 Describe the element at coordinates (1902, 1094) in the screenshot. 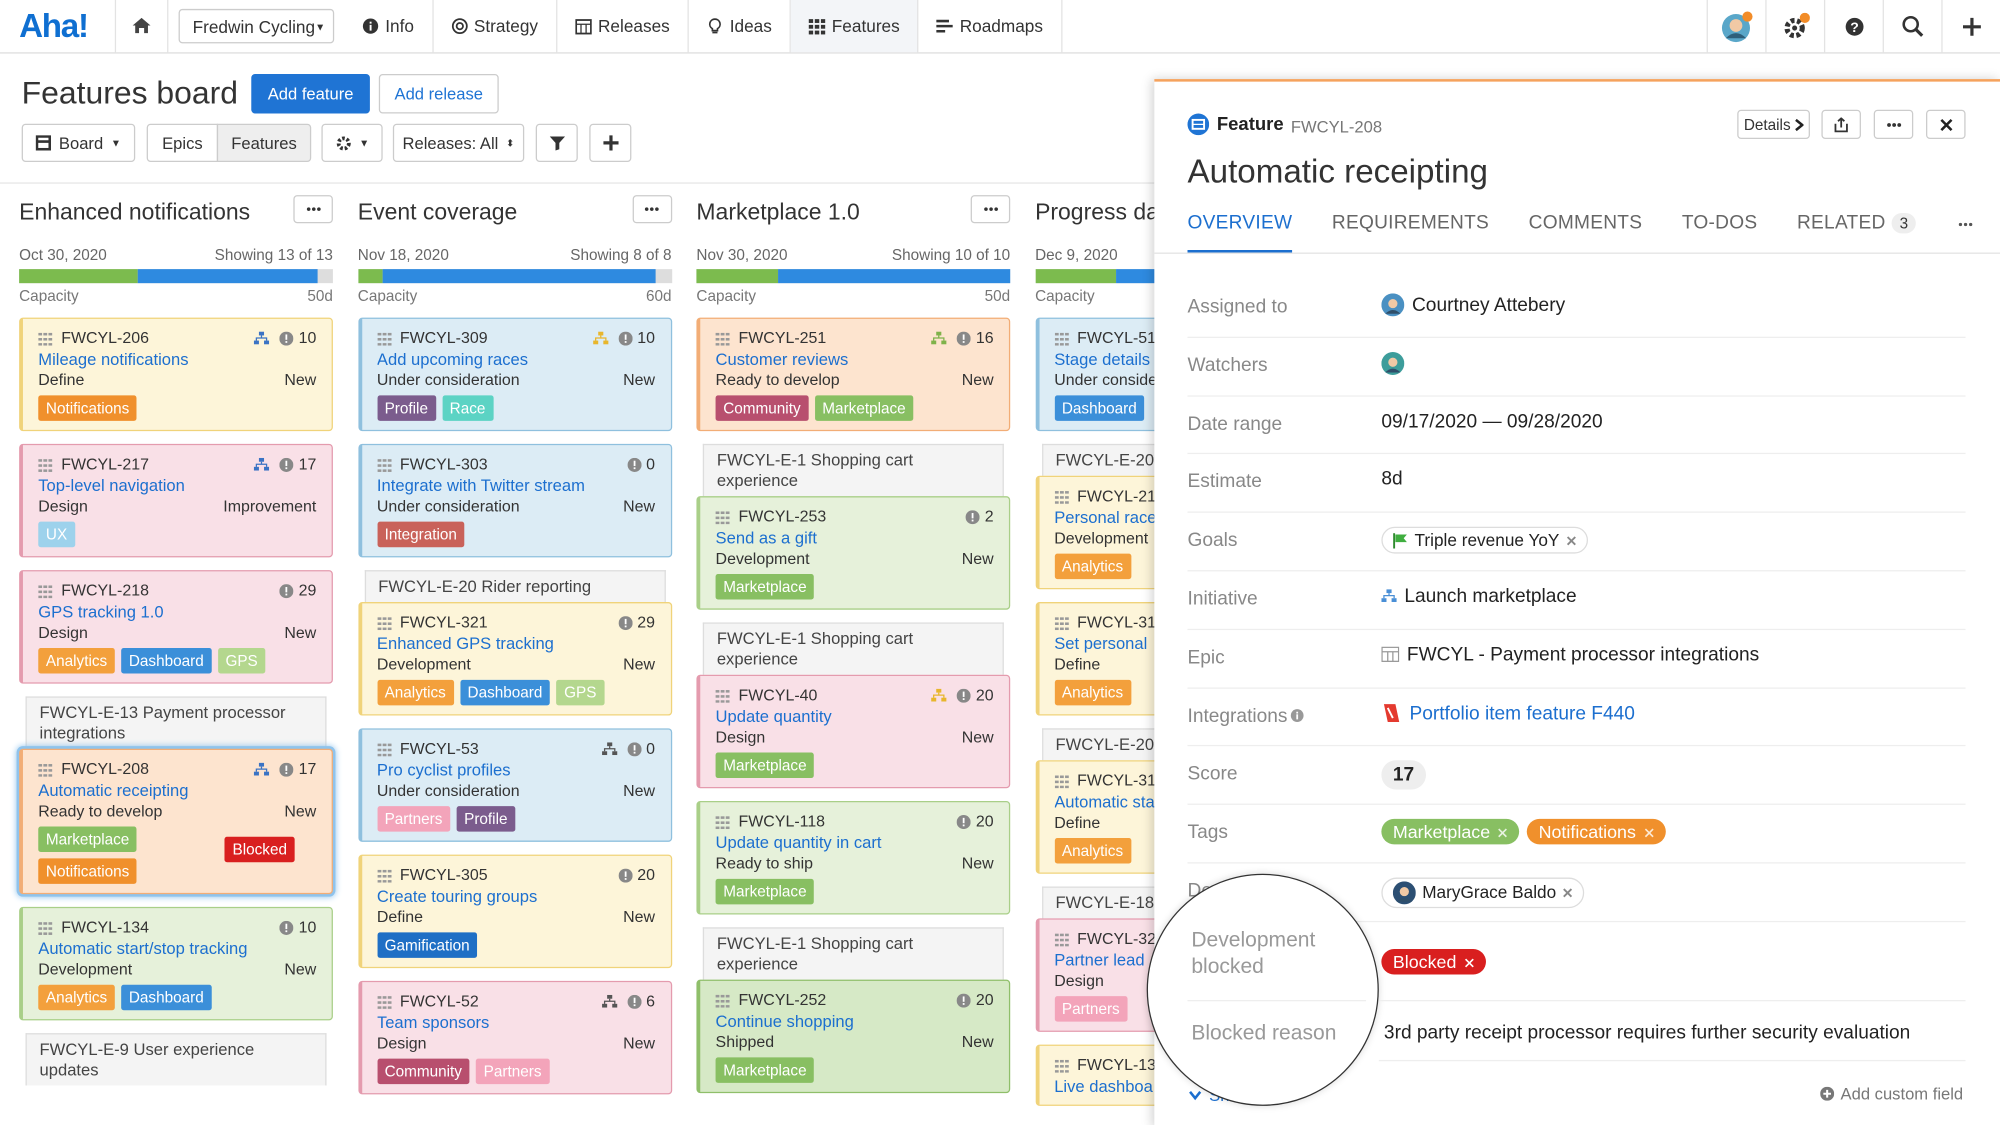

I see `add-custom-field: Add custom field` at that location.